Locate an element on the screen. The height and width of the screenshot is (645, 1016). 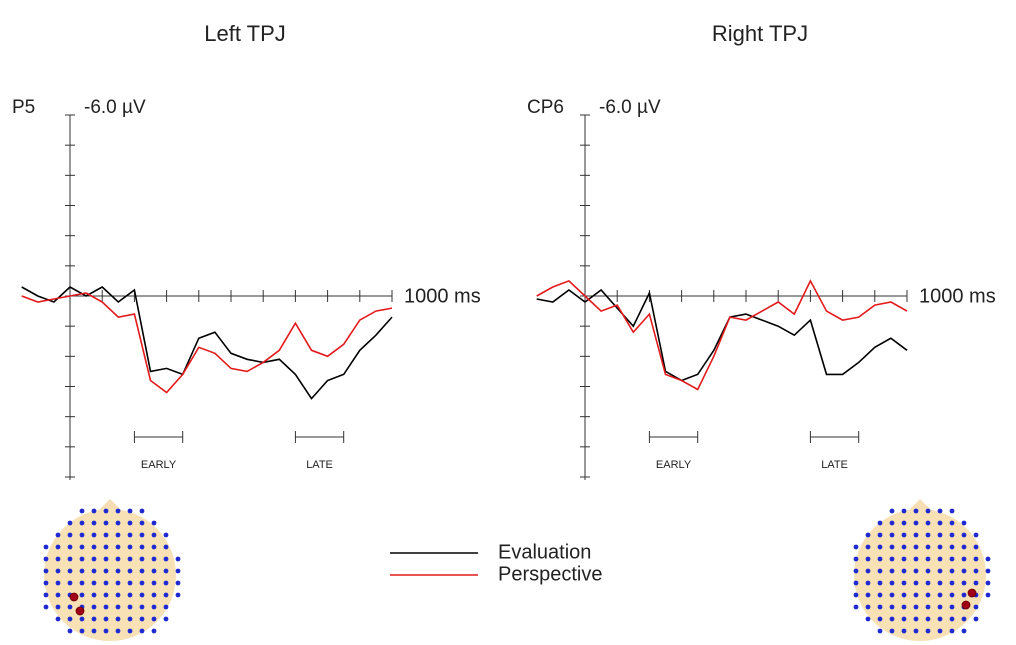
channel-label: P5 is located at coordinates (23, 107).